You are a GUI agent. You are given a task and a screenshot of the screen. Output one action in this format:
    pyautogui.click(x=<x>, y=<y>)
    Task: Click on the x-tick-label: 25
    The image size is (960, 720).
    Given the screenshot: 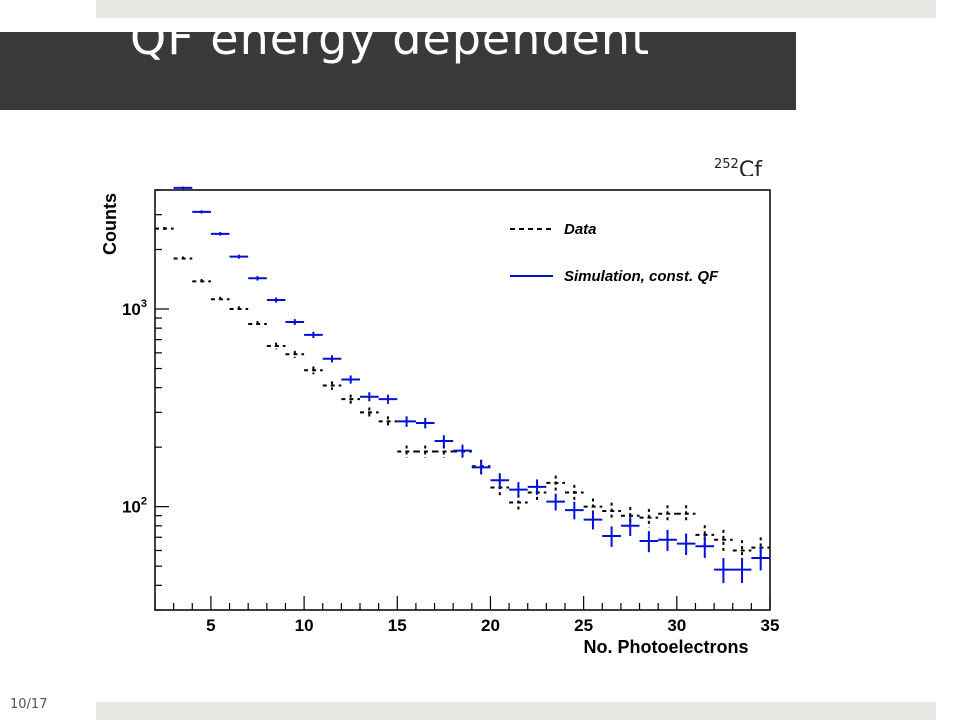 What is the action you would take?
    pyautogui.click(x=583, y=625)
    